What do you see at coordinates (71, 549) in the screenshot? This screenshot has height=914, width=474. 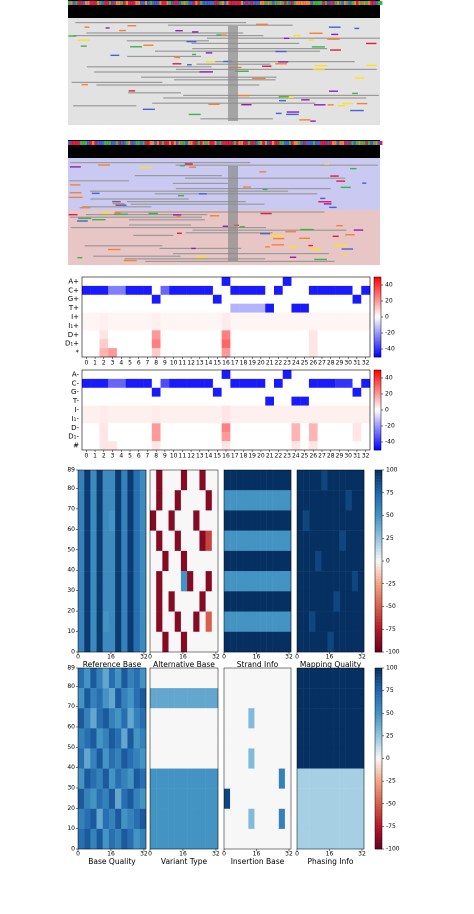 I see `y-tick-label: 50` at bounding box center [71, 549].